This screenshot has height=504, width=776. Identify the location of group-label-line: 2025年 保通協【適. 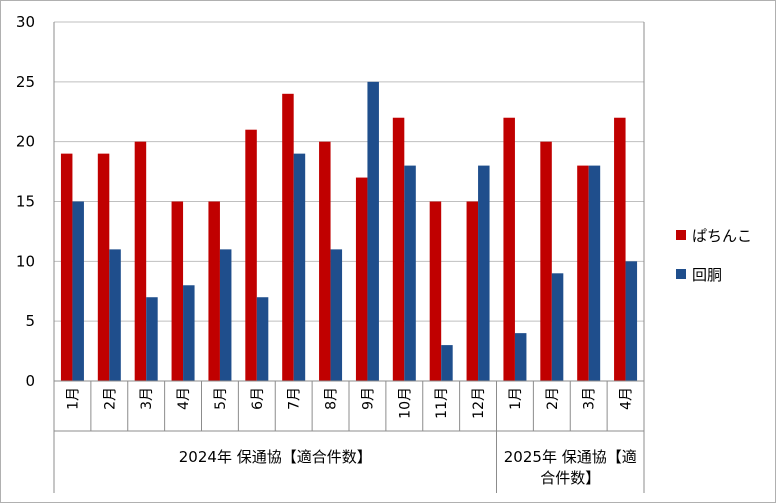
(570, 457).